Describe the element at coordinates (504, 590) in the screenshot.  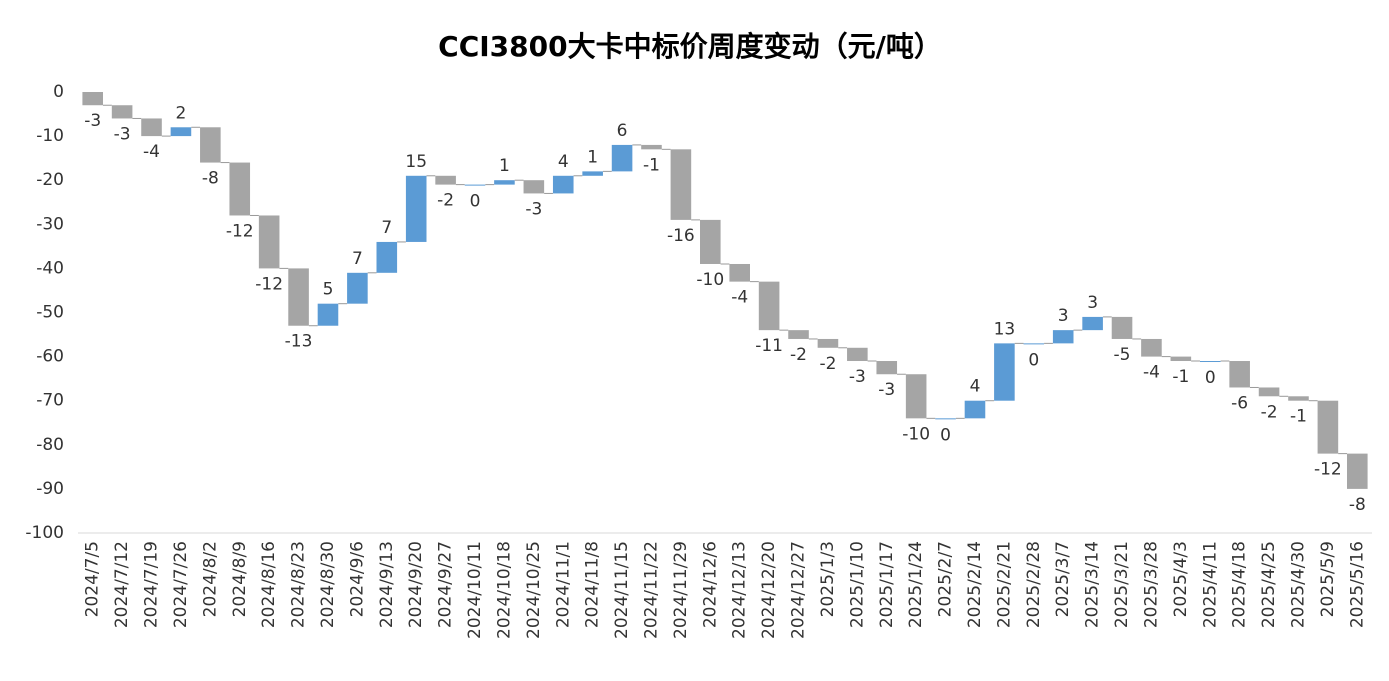
I see `x-tick-label: 2024/10/18` at that location.